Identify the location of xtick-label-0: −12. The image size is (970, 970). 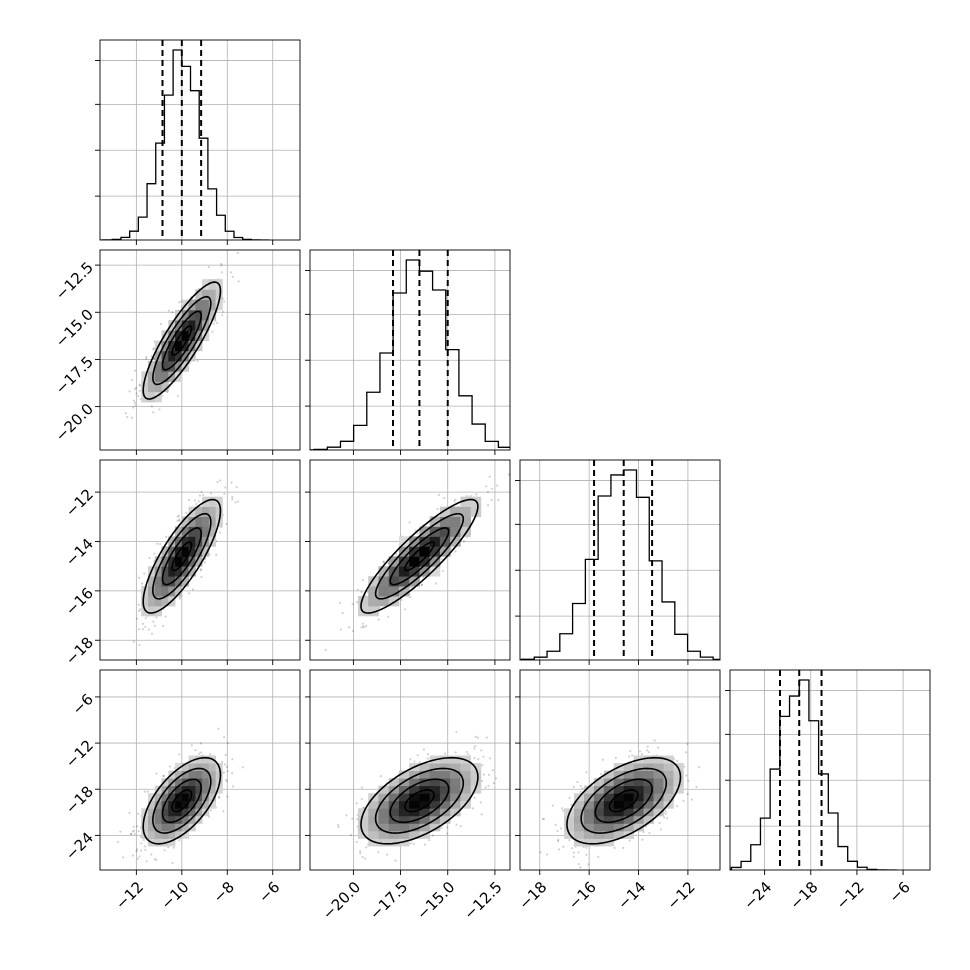
(129, 895).